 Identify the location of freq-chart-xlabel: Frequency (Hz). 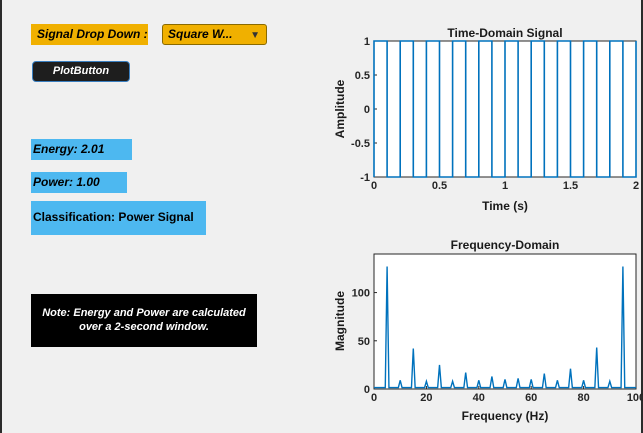
(505, 416).